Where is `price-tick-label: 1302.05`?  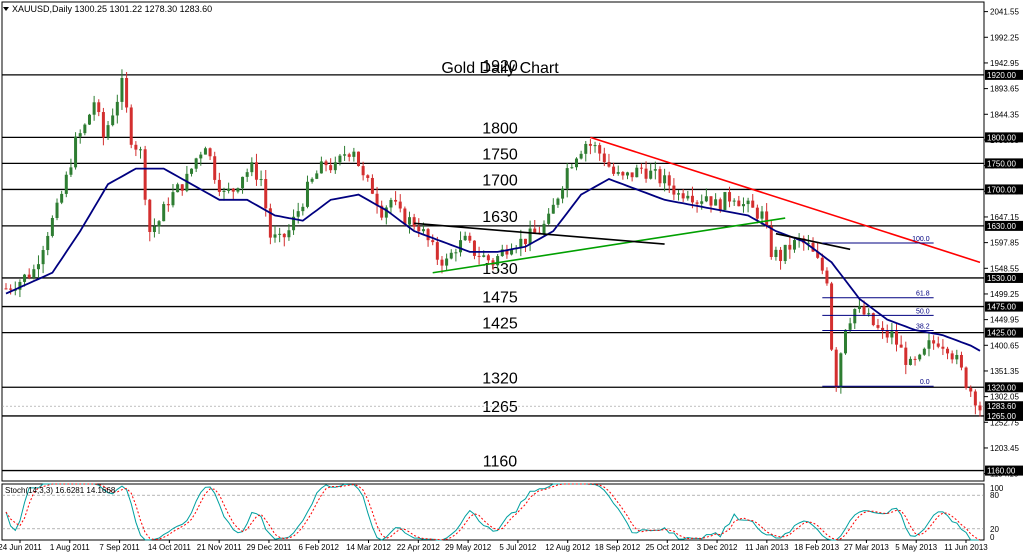 price-tick-label: 1302.05 is located at coordinates (1004, 397).